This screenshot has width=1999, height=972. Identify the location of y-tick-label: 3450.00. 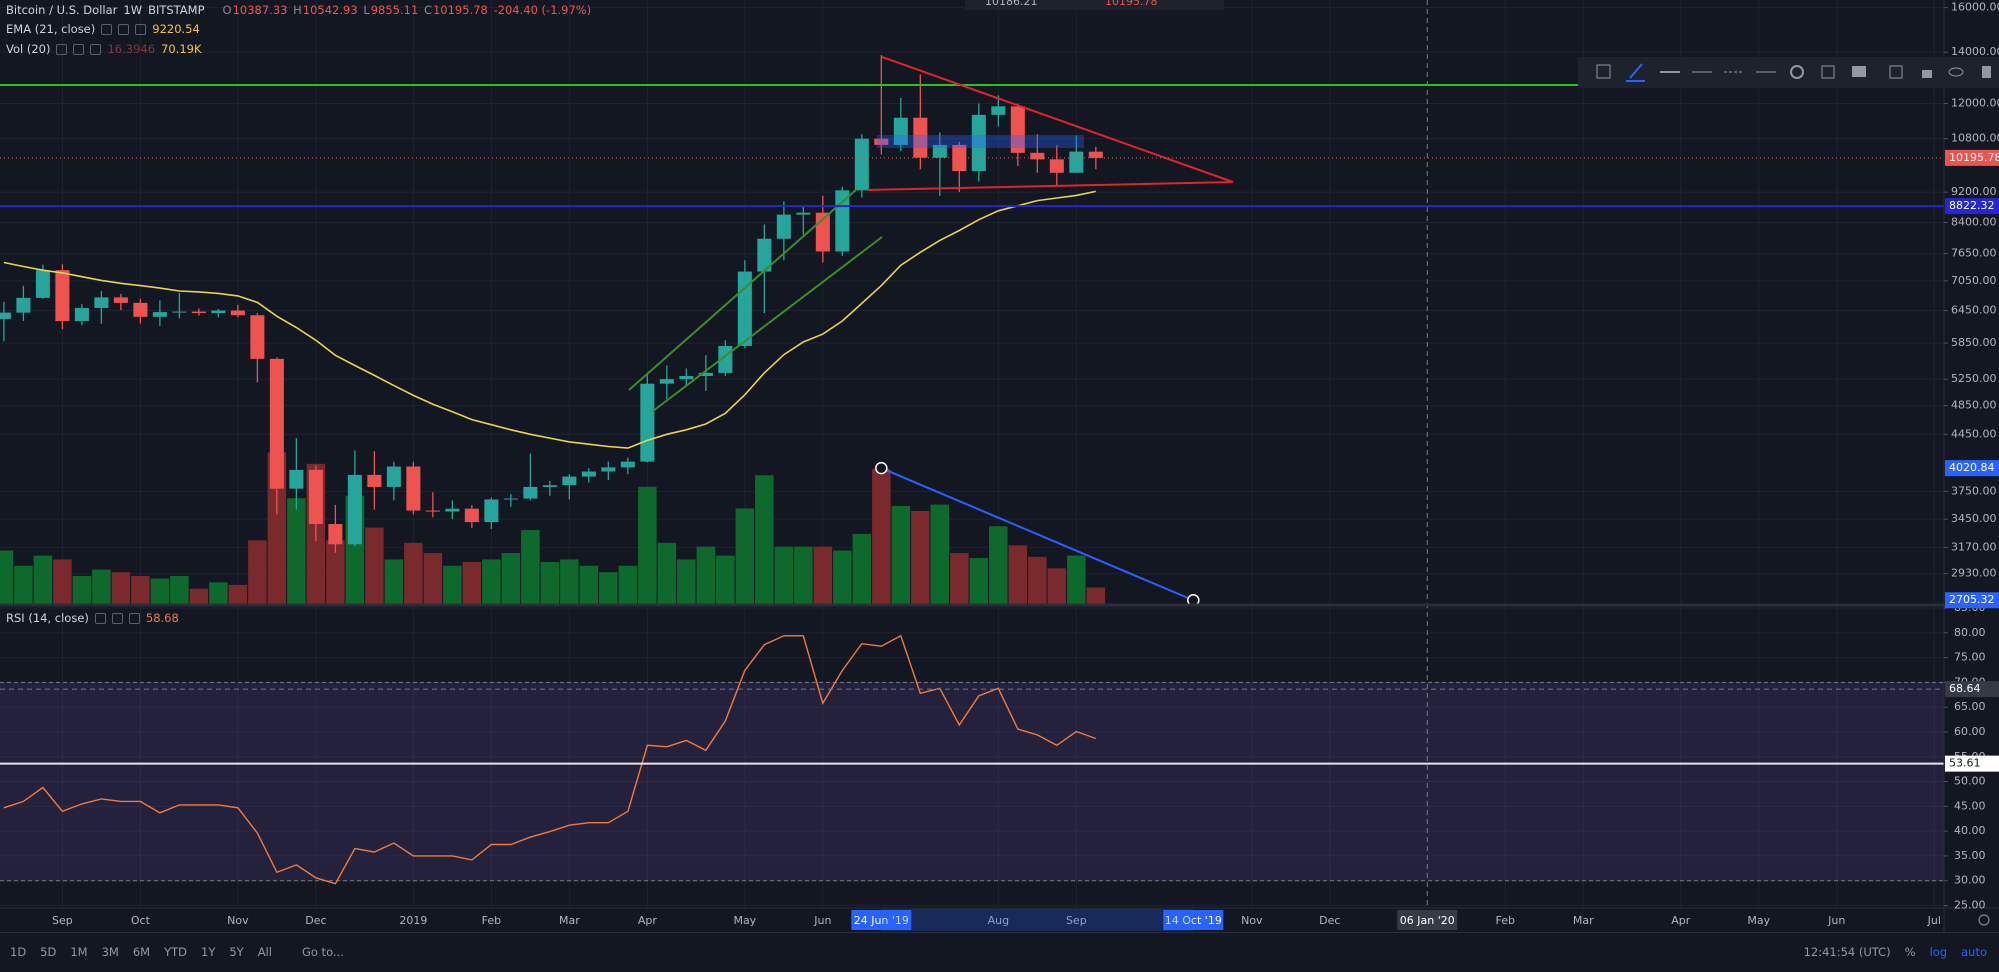
(1974, 518).